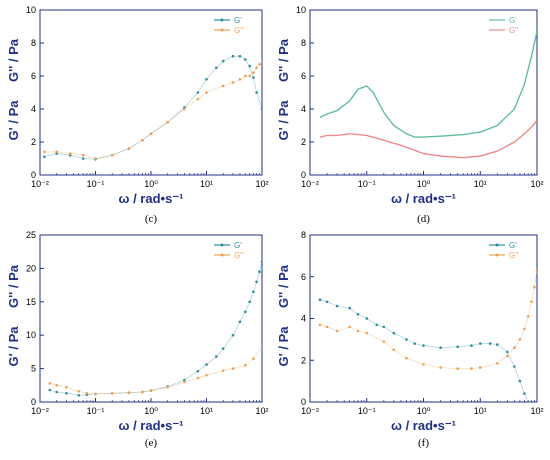 This screenshot has width=550, height=460. What do you see at coordinates (96, 411) in the screenshot?
I see `x-tick-label: 10⁻¹` at bounding box center [96, 411].